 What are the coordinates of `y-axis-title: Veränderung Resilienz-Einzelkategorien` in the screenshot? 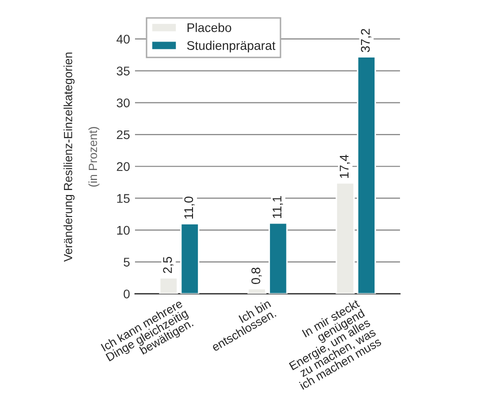 It's located at (69, 157).